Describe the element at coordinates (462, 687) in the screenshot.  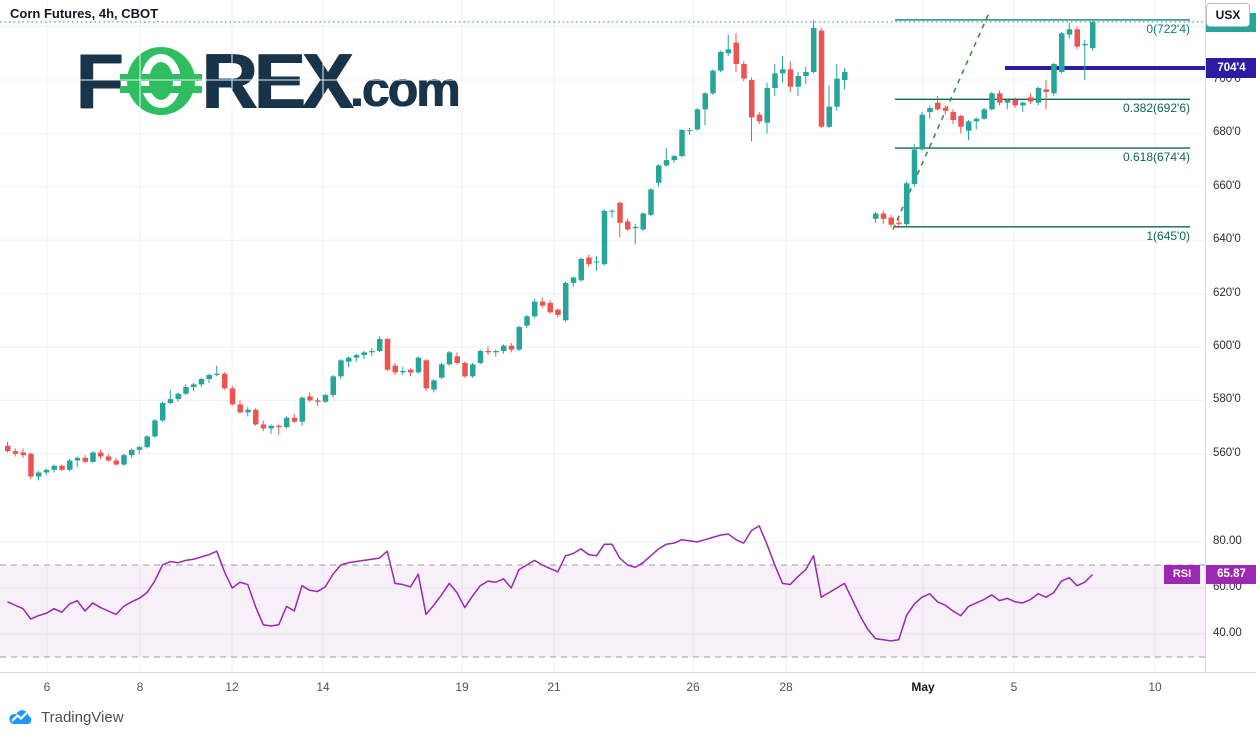
I see `time-axis-label: 19` at that location.